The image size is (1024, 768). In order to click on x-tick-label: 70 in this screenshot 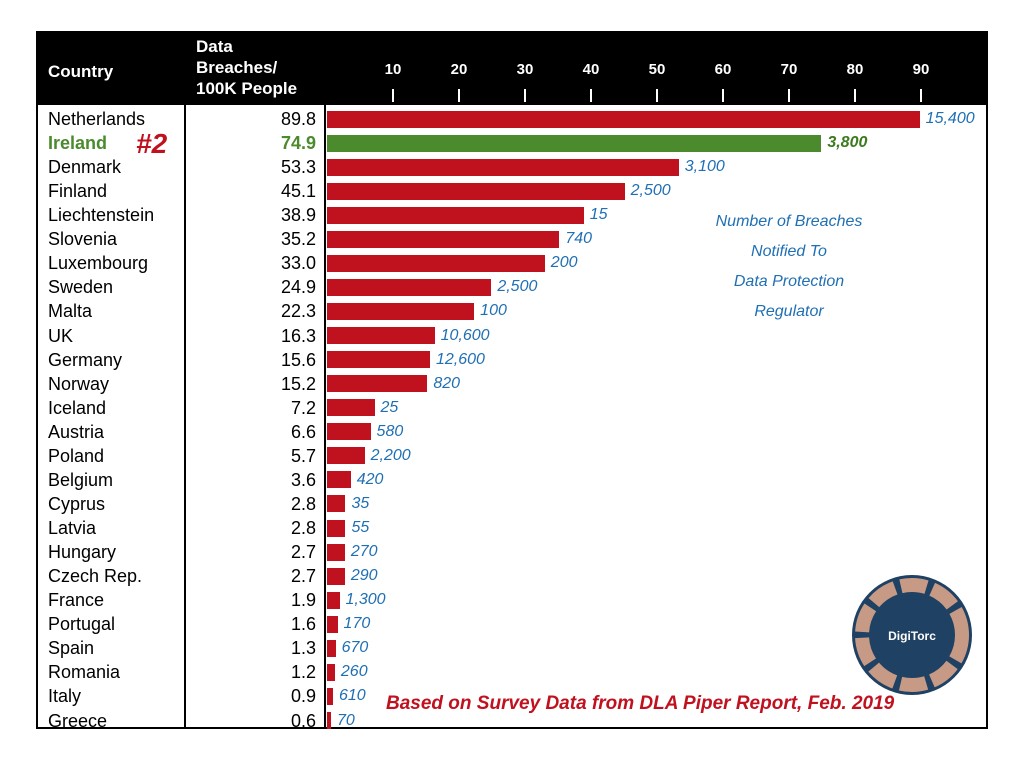, I will do `click(789, 69)`.